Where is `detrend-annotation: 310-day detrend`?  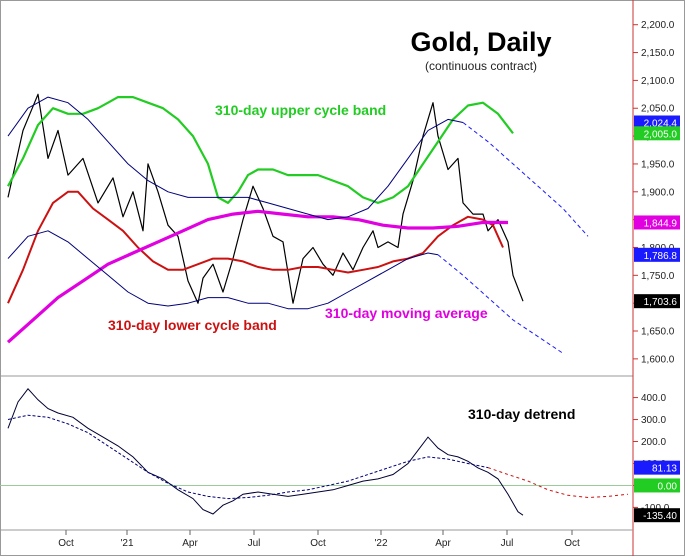 detrend-annotation: 310-day detrend is located at coordinates (521, 414).